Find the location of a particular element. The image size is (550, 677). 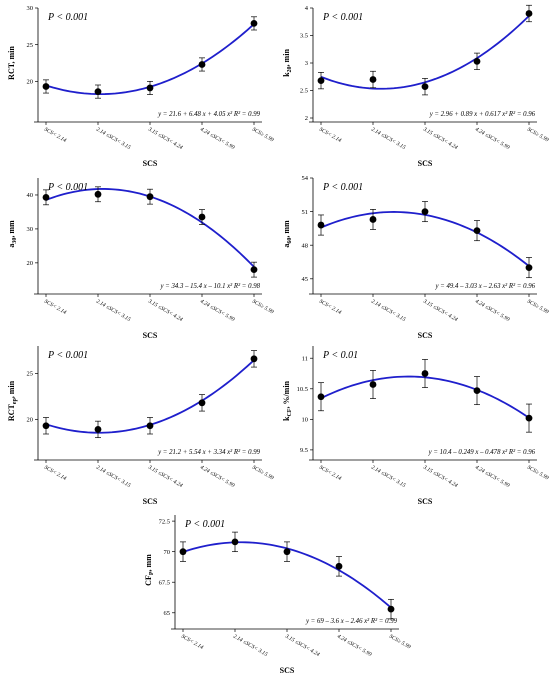

y-tick-label: 65 is located at coordinates (167, 613).